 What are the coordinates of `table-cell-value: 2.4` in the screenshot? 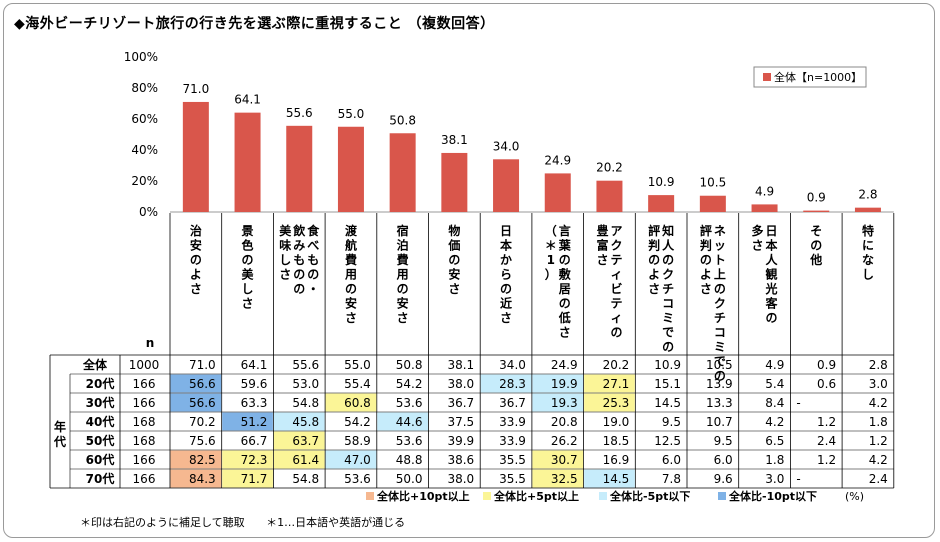 It's located at (878, 479).